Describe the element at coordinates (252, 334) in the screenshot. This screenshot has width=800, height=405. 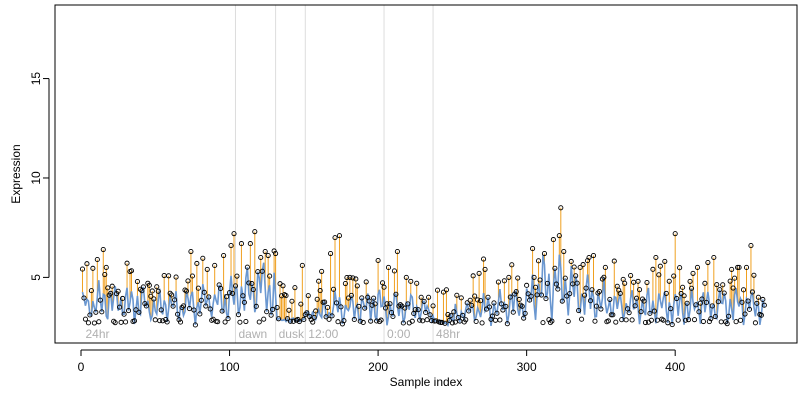
I see `section-label: dawn` at that location.